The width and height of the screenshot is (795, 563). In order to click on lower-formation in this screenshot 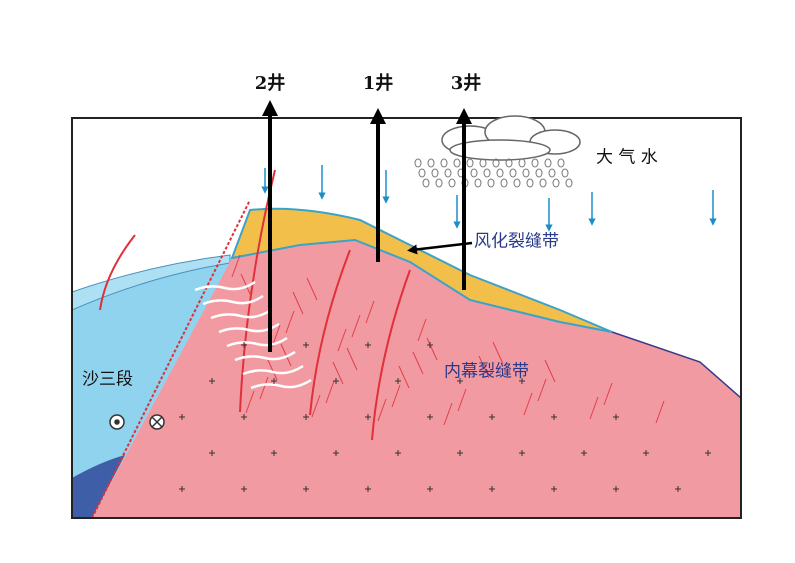, I will do `click(98, 486)`.